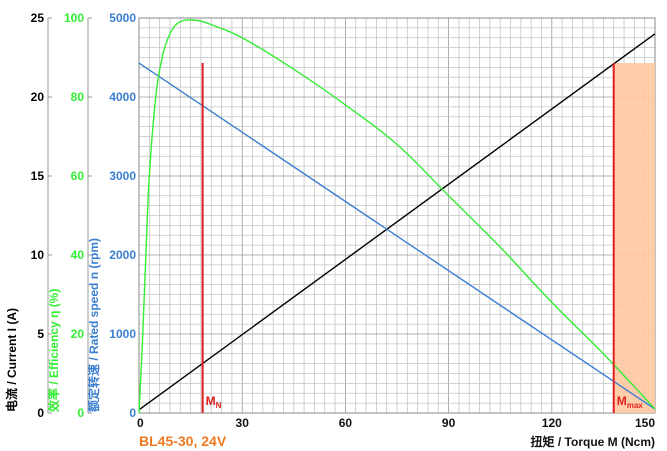 The height and width of the screenshot is (451, 667). Describe the element at coordinates (132, 413) in the screenshot. I see `speed-tick-label: 0` at that location.